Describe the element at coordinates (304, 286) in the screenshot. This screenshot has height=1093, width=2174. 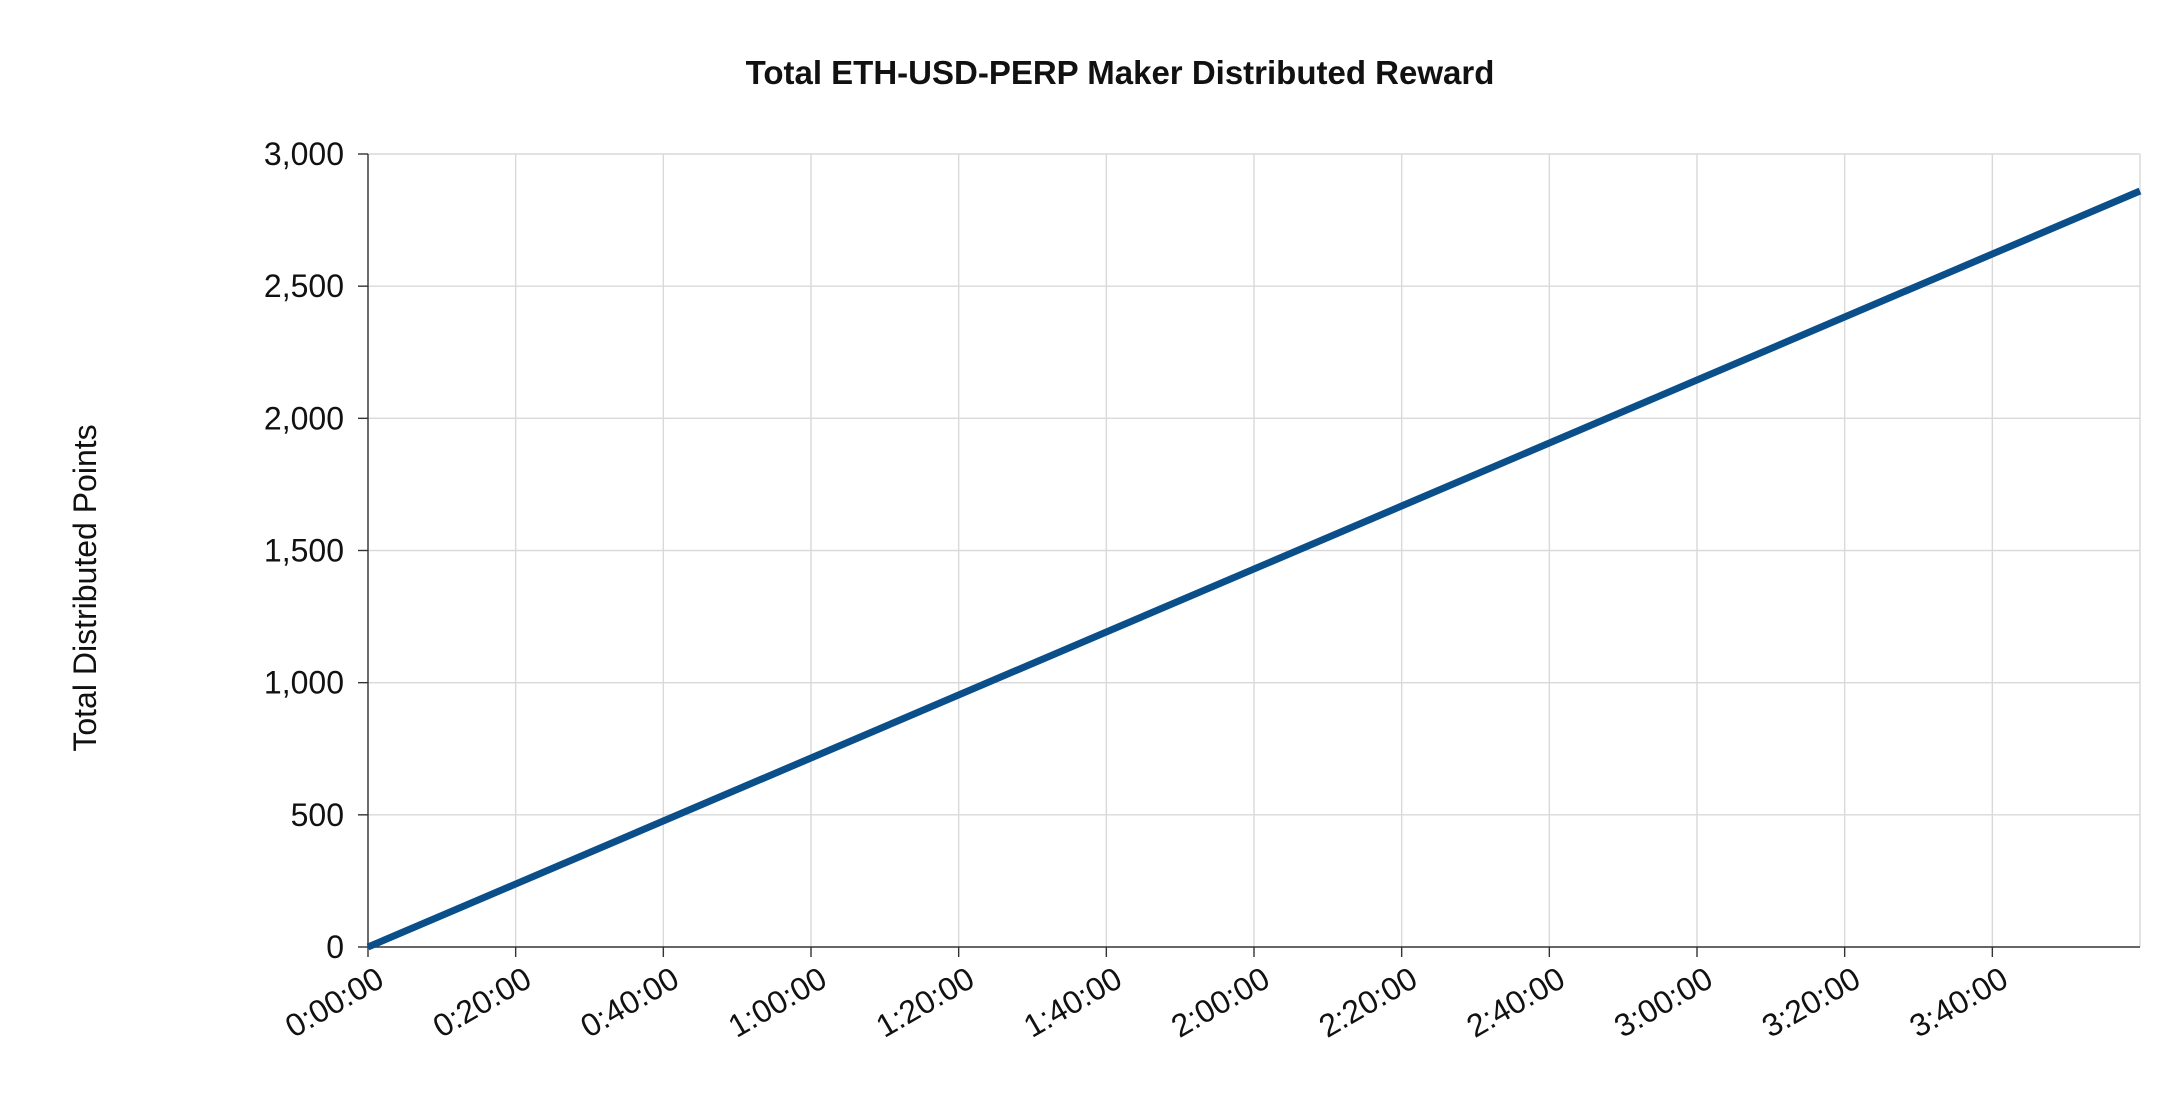
I see `y-tick-label: 2,500` at that location.